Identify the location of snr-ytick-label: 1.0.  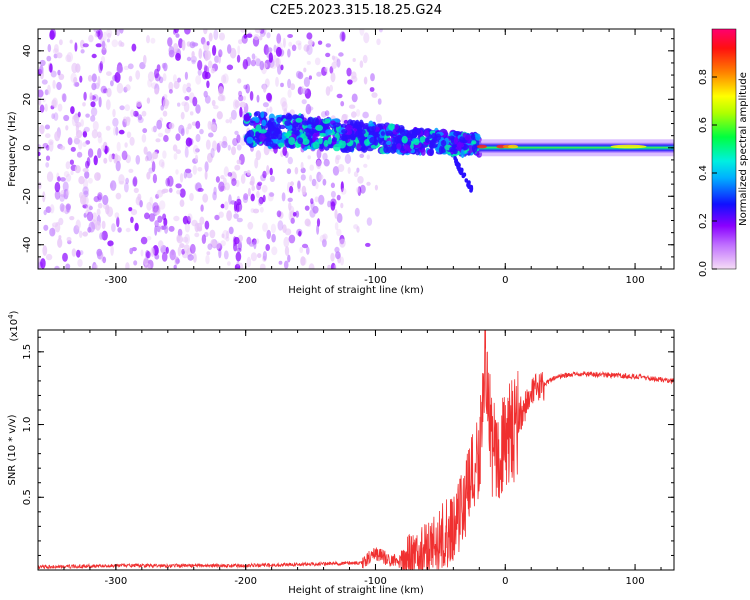
(27, 425).